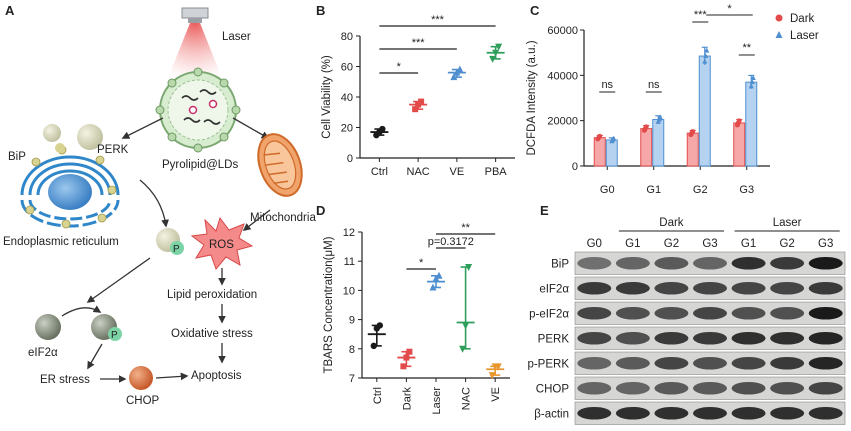  Describe the element at coordinates (347, 37) in the screenshot. I see `y-tick-label: 80` at that location.